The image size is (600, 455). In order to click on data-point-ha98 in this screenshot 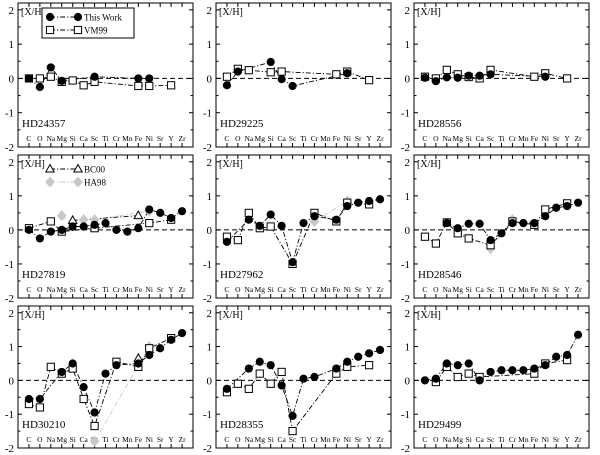, I will do `click(61, 216)`.